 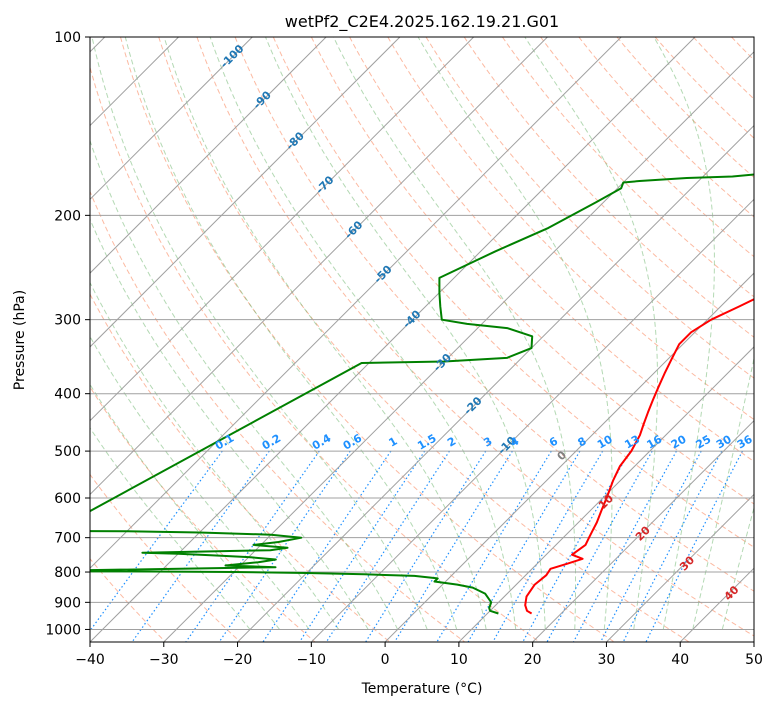 I want to click on x-tick-label: −30, so click(x=164, y=660).